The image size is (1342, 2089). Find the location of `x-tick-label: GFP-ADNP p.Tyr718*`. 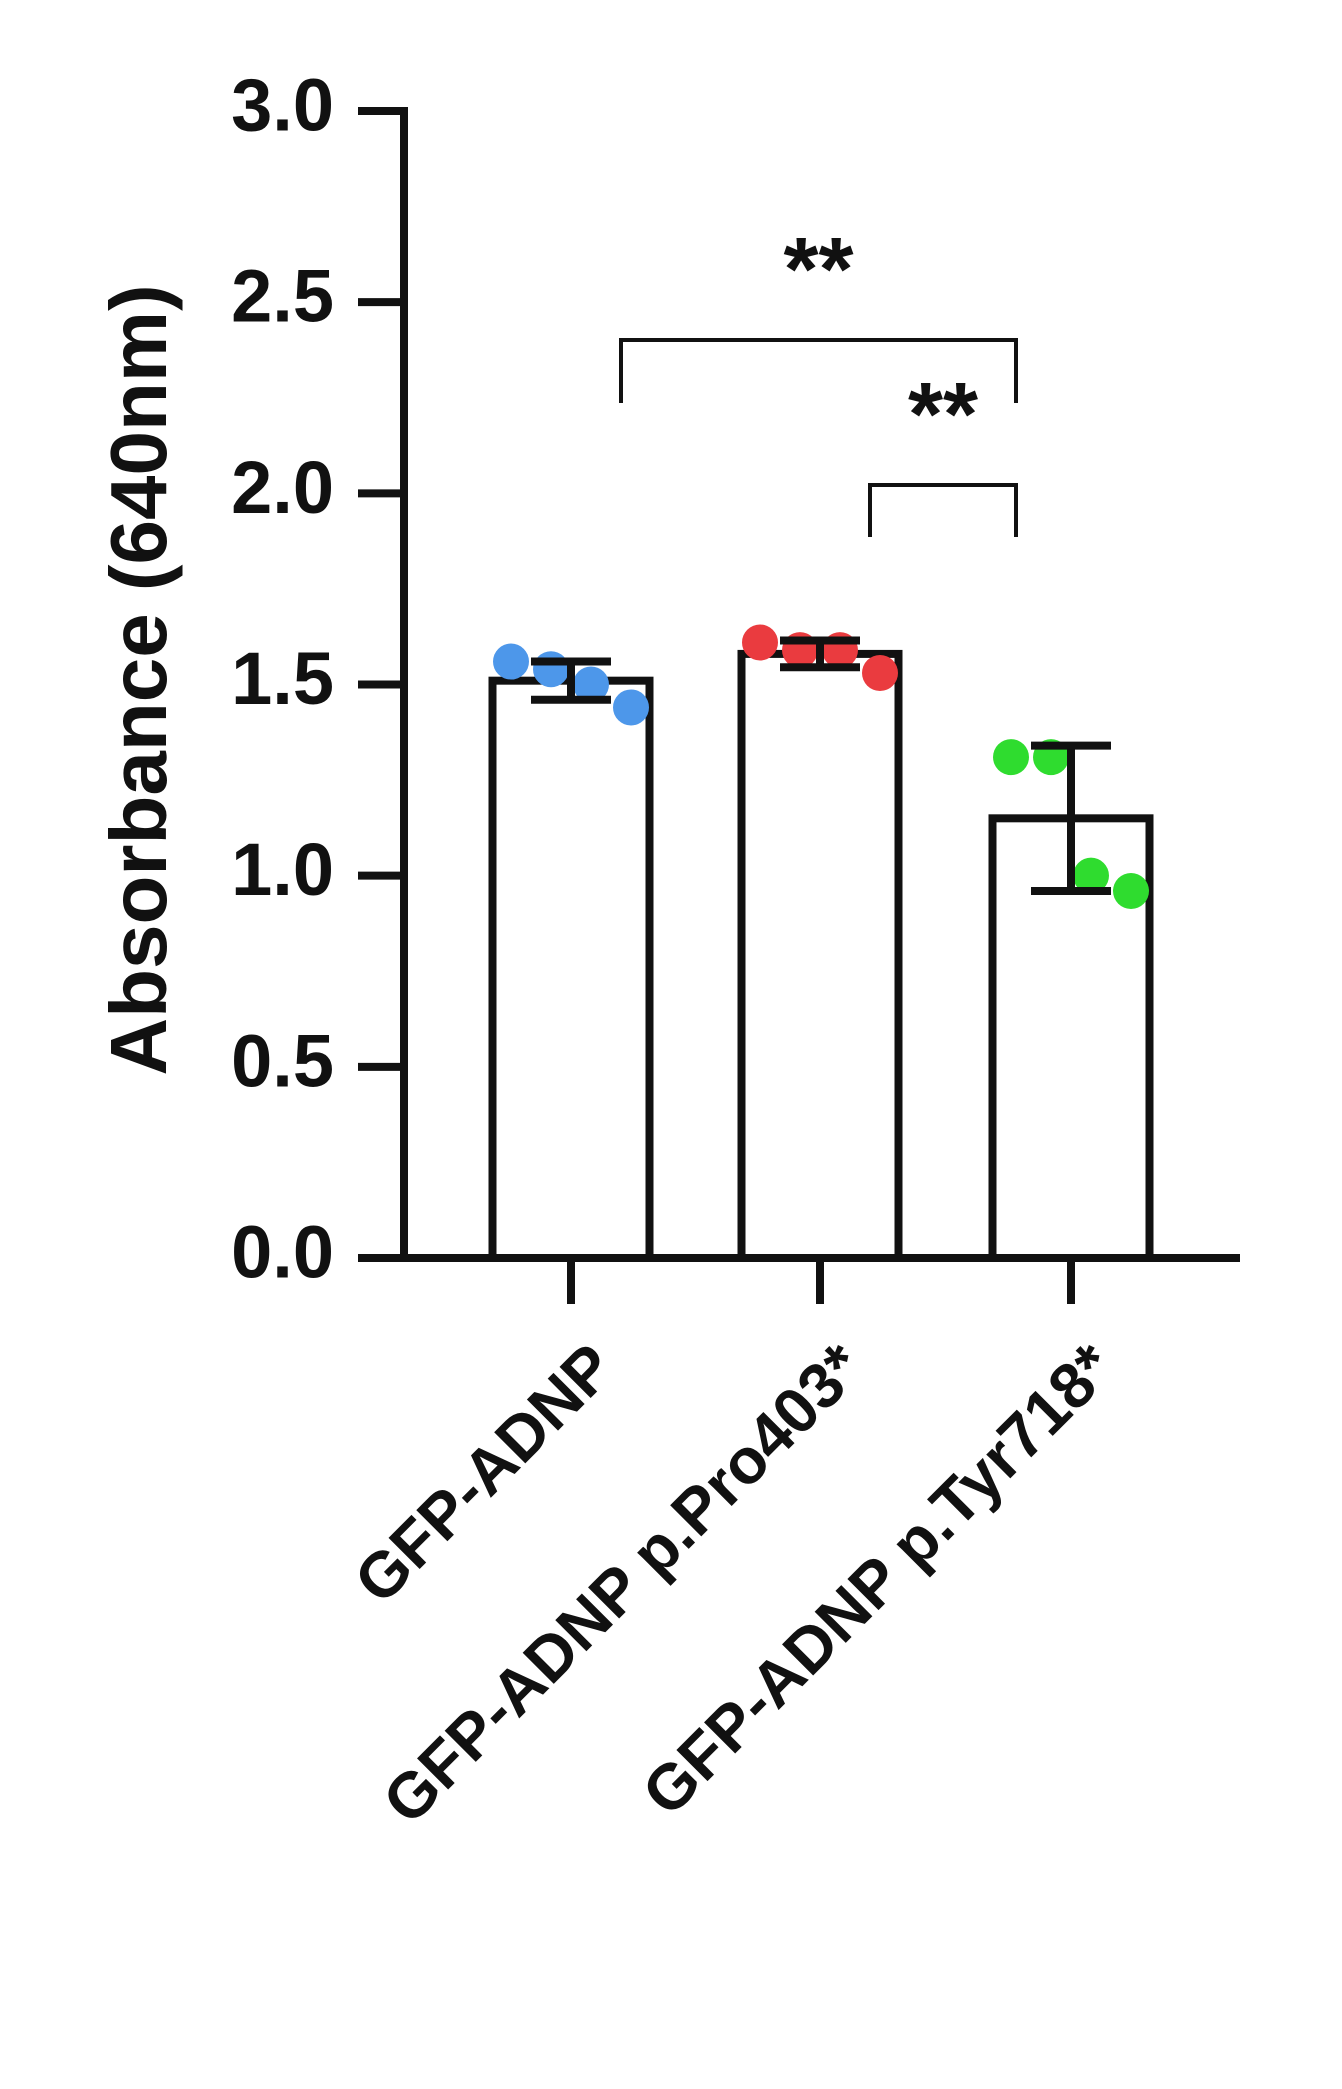

x-tick-label: GFP-ADNP p.Tyr718* is located at coordinates (877, 1579).